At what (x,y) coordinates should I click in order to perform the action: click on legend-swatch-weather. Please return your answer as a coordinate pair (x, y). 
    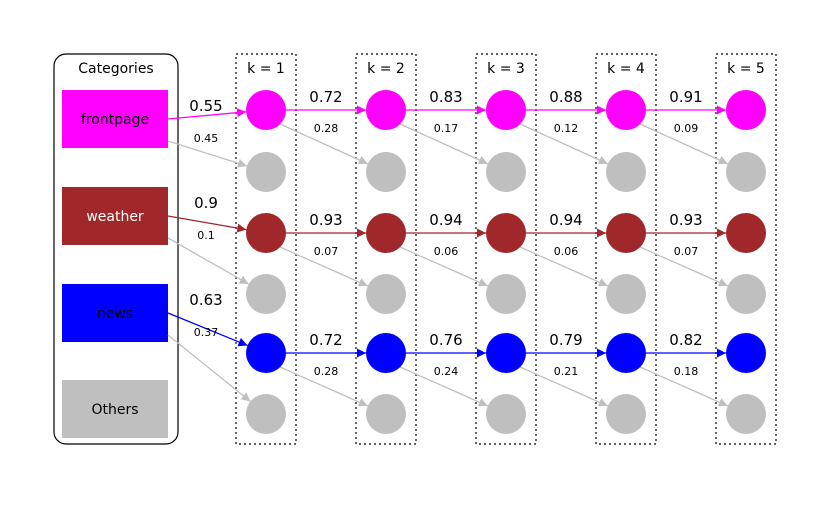
    Looking at the image, I should click on (115, 216).